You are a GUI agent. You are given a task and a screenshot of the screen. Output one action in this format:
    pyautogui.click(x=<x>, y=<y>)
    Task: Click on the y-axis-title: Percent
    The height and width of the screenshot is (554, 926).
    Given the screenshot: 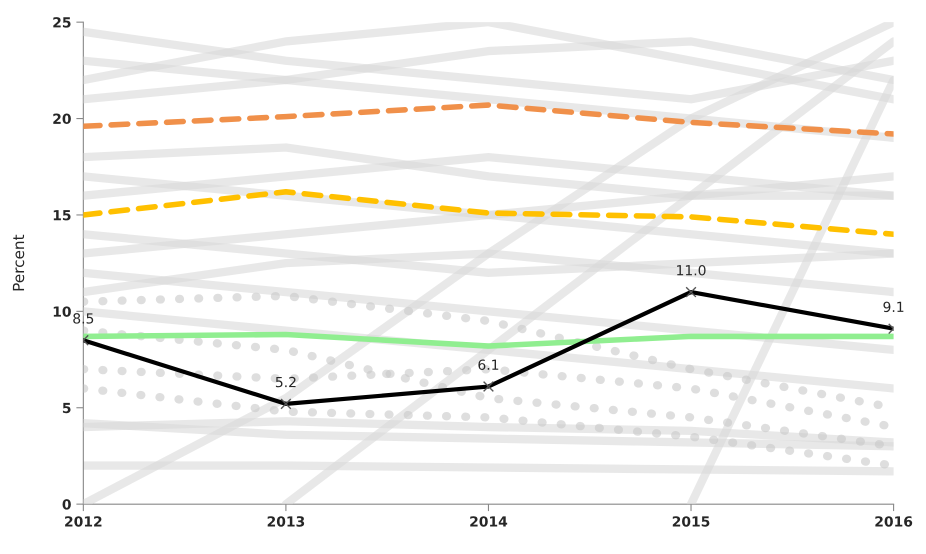 What is the action you would take?
    pyautogui.click(x=18, y=262)
    